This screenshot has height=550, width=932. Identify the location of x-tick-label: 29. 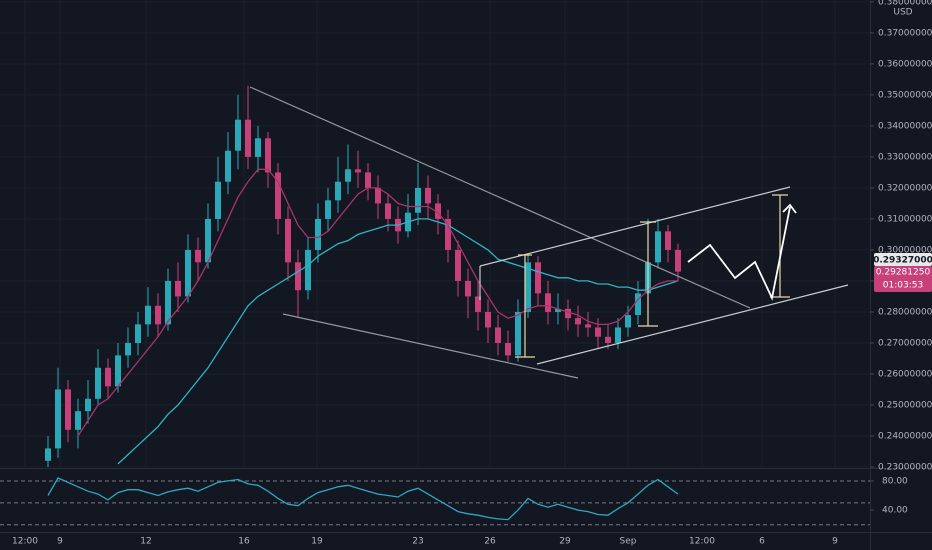
(565, 542).